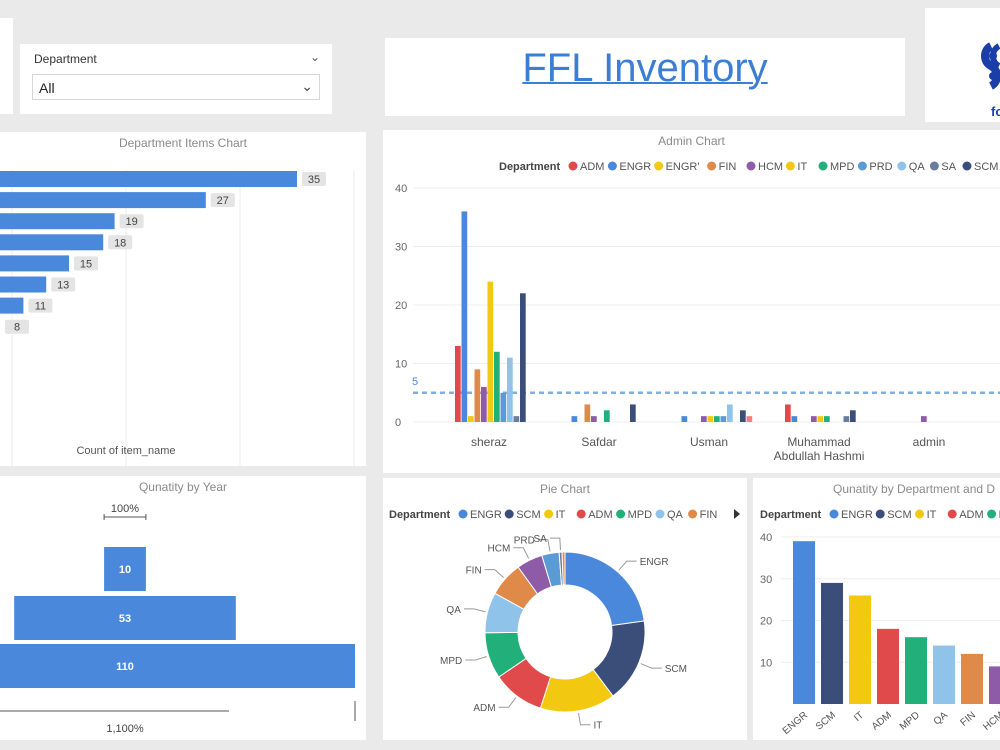  I want to click on y-tick-label: 20, so click(401, 306).